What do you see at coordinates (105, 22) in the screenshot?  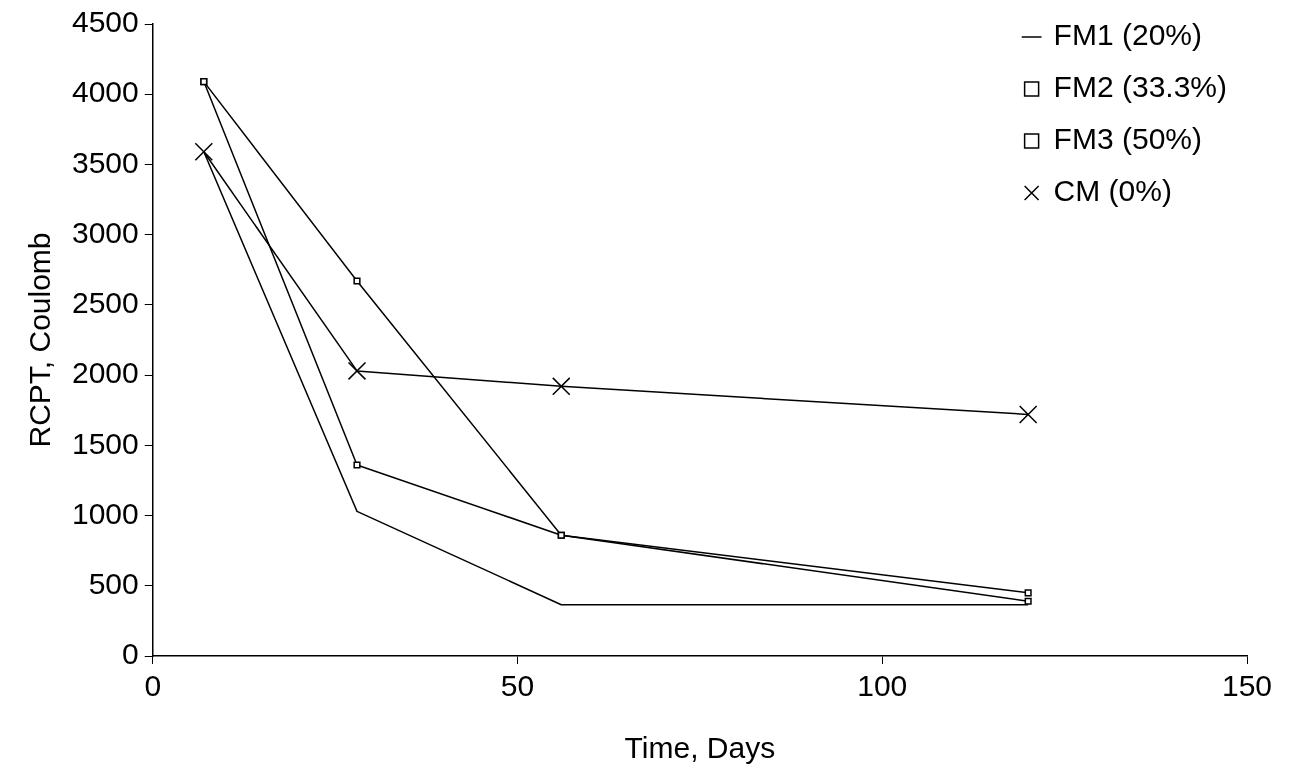 I see `y-tick-label: 4500` at bounding box center [105, 22].